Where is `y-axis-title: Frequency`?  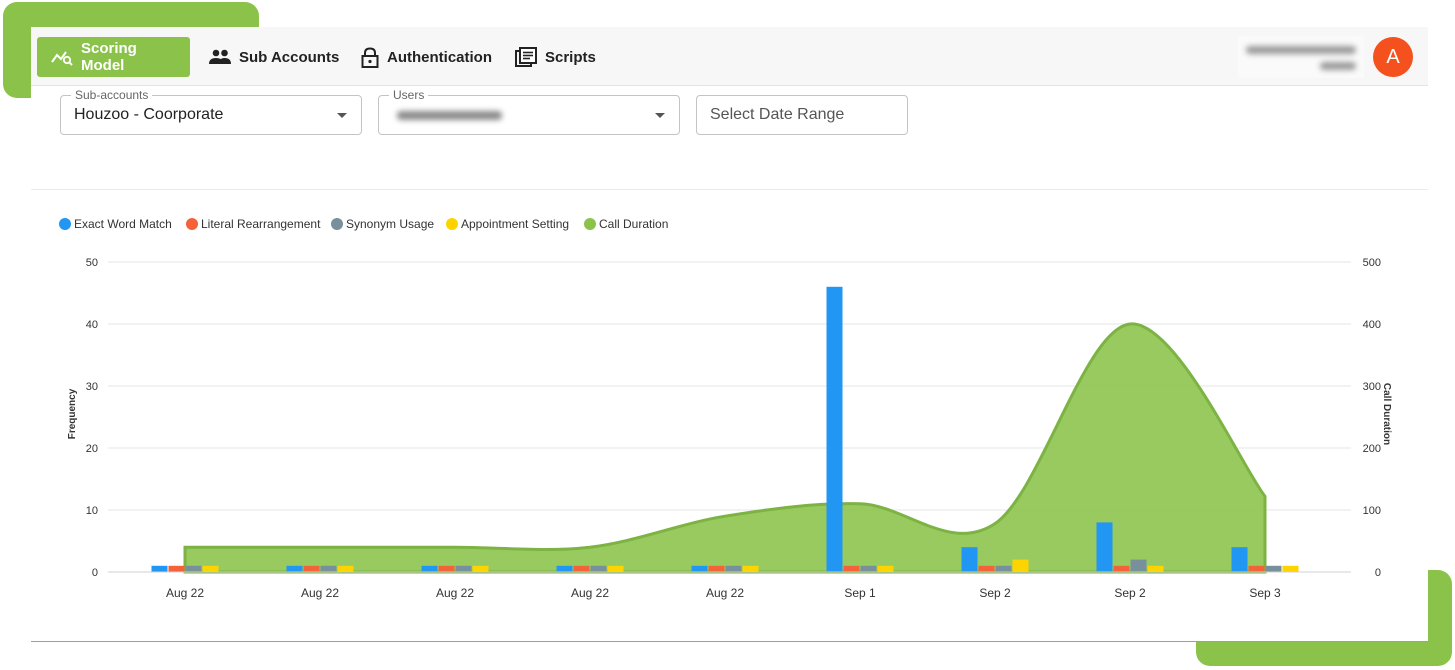 y-axis-title: Frequency is located at coordinates (72, 413).